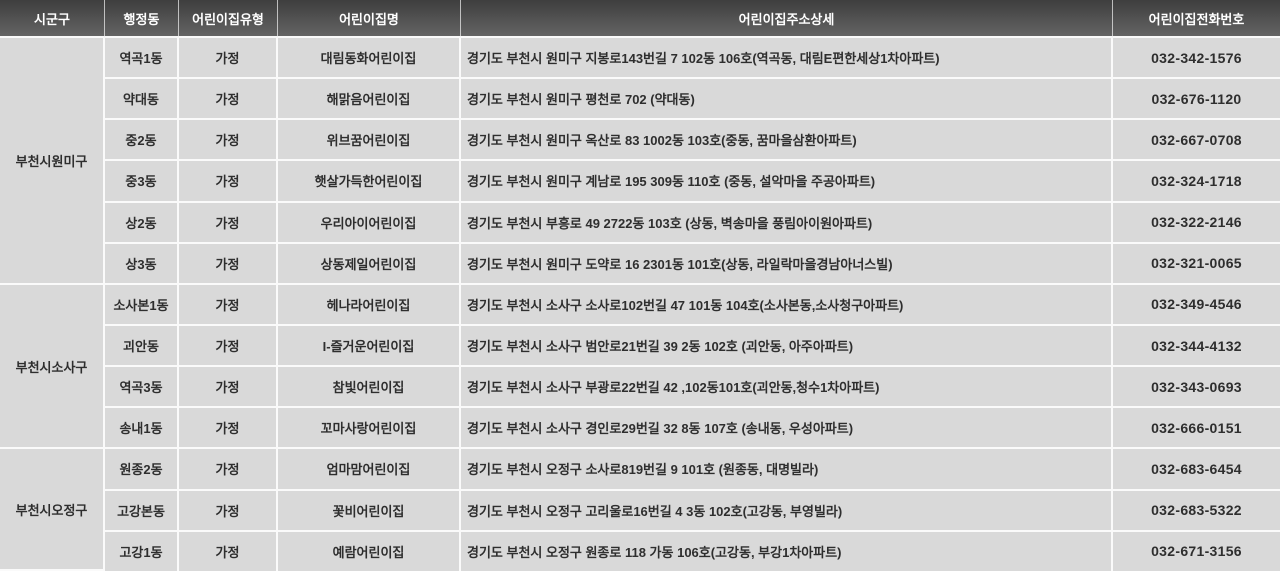  What do you see at coordinates (369, 264) in the screenshot?
I see `name-cell: 상동제일어린이집` at bounding box center [369, 264].